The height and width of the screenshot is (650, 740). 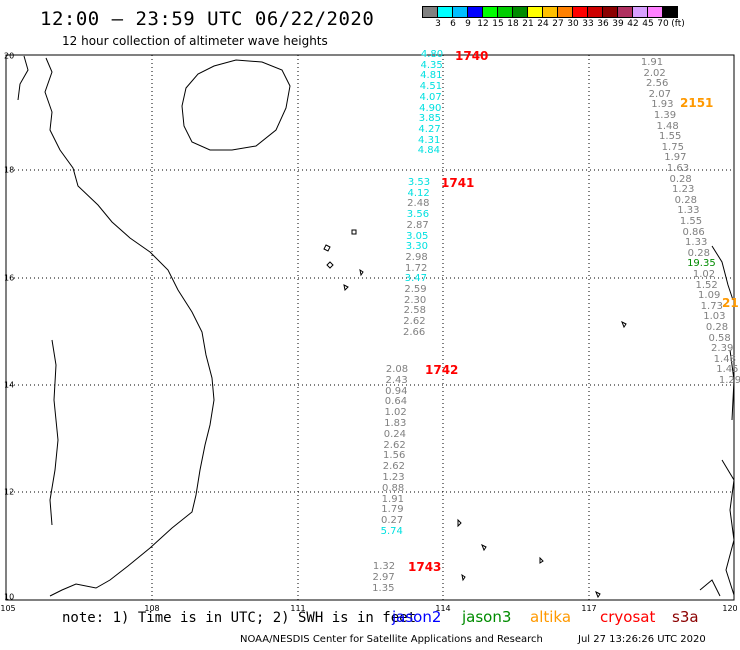 I want to click on wave-height-value: 2.66, so click(x=414, y=332).